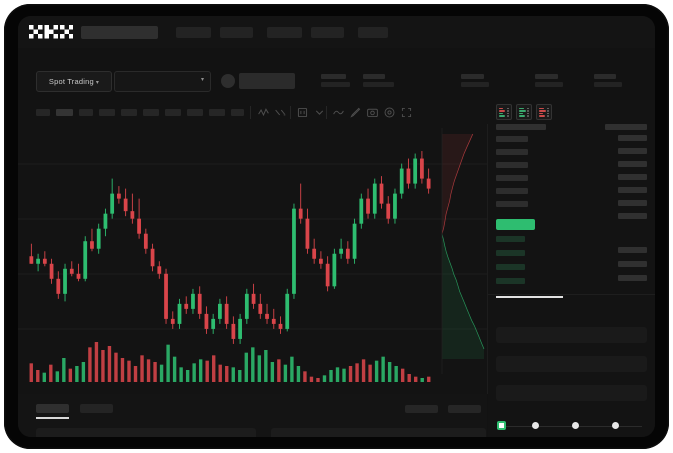 Image resolution: width=673 pixels, height=453 pixels. I want to click on stat-24h-high, so click(378, 80).